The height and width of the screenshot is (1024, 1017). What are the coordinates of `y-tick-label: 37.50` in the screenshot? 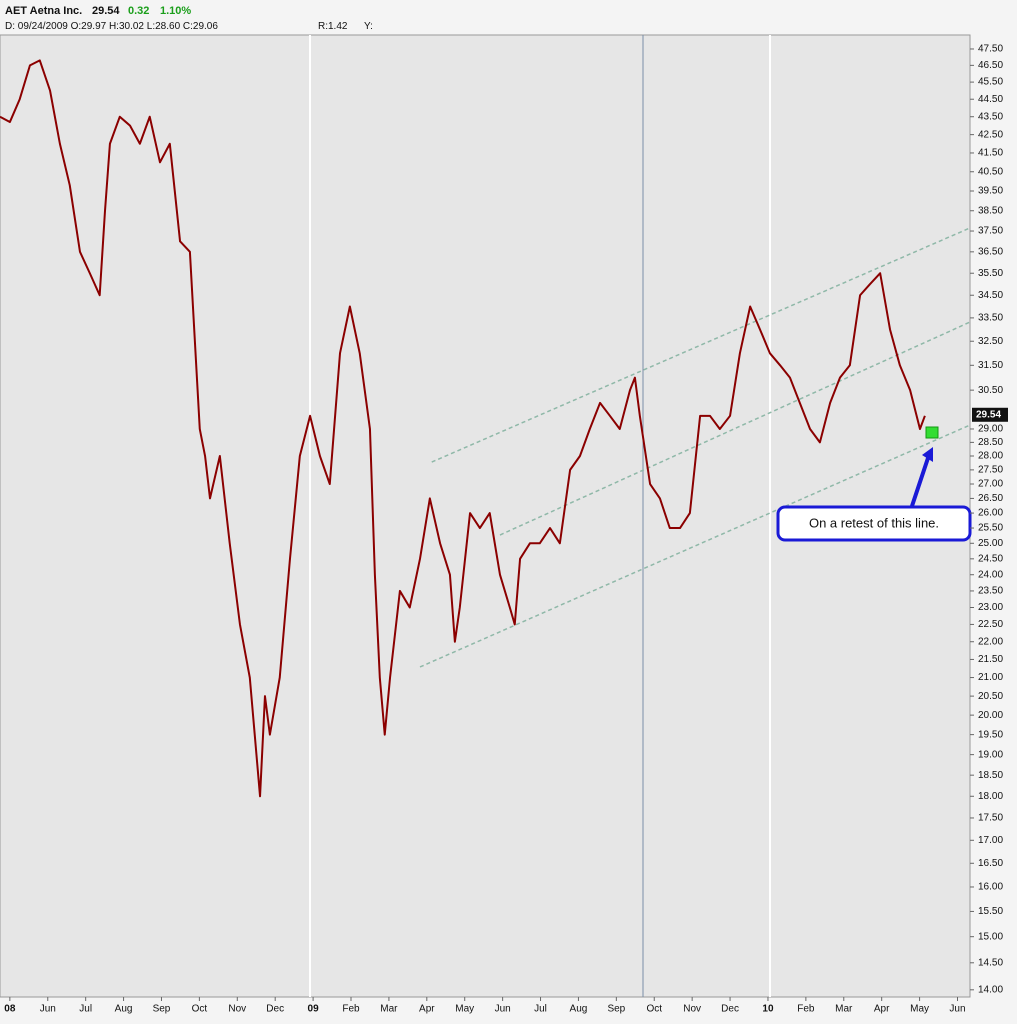 It's located at (990, 231).